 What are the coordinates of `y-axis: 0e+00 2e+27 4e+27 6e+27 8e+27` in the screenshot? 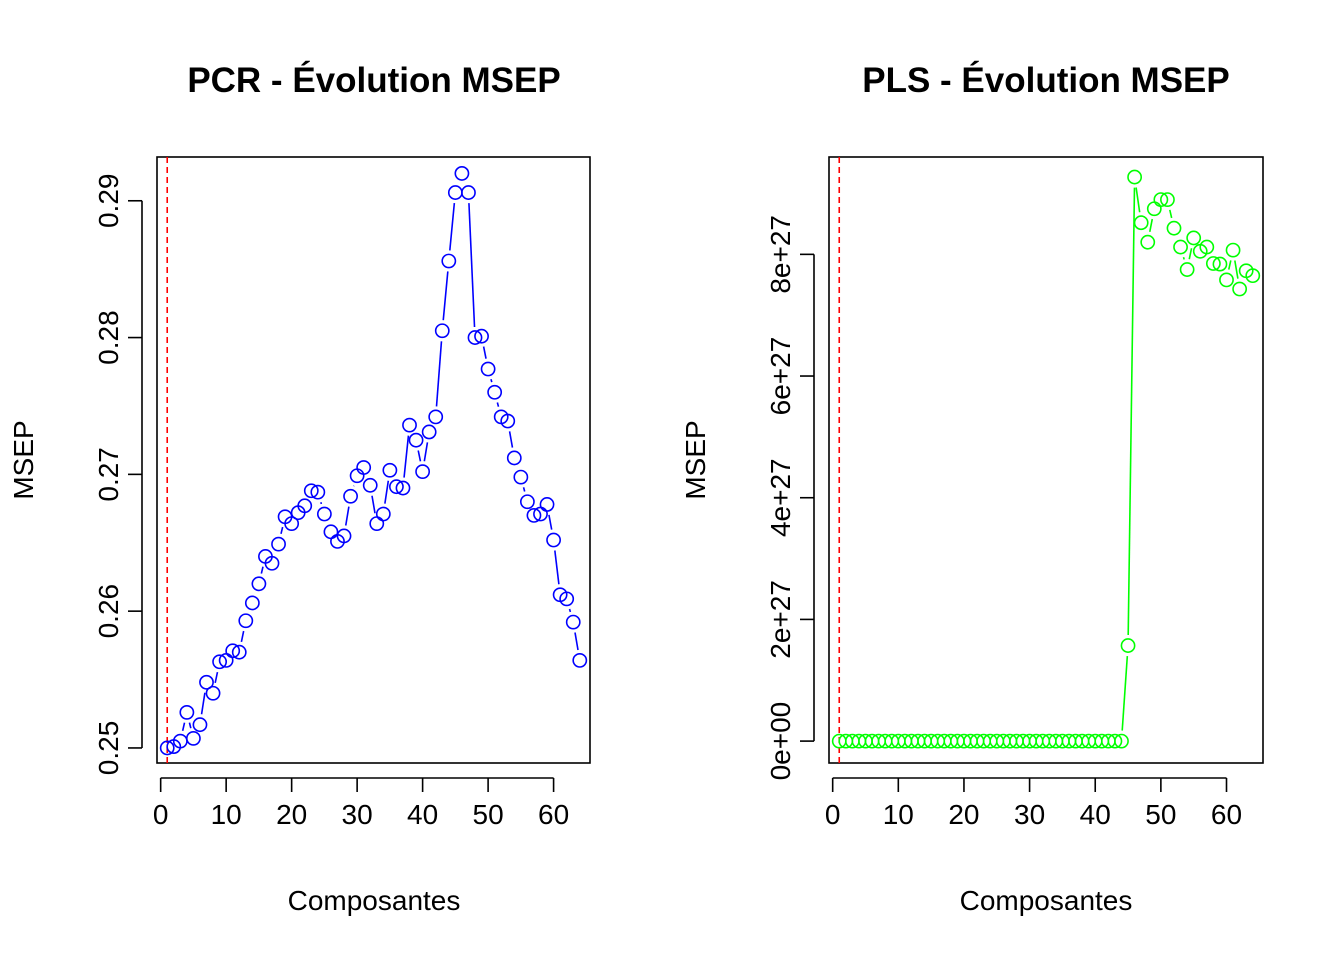 It's located at (790, 497).